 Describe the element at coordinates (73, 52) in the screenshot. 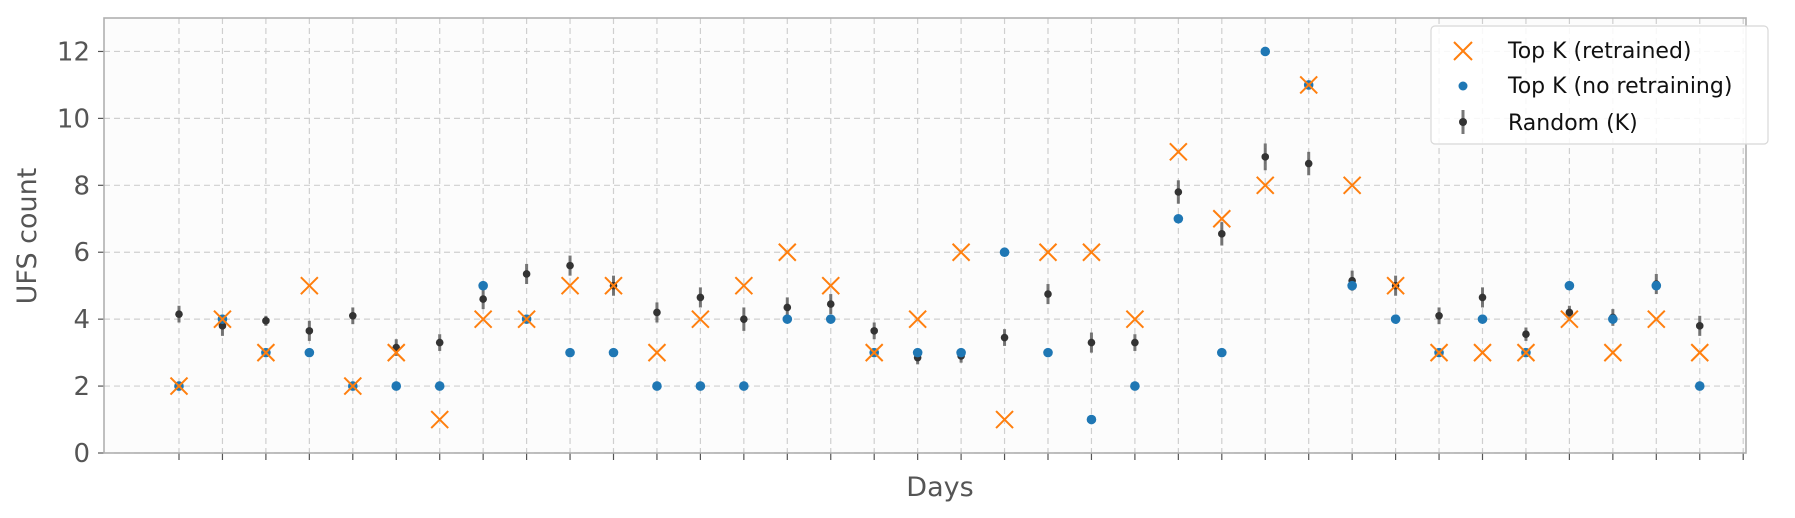

I see `y-tick-label: 12` at that location.